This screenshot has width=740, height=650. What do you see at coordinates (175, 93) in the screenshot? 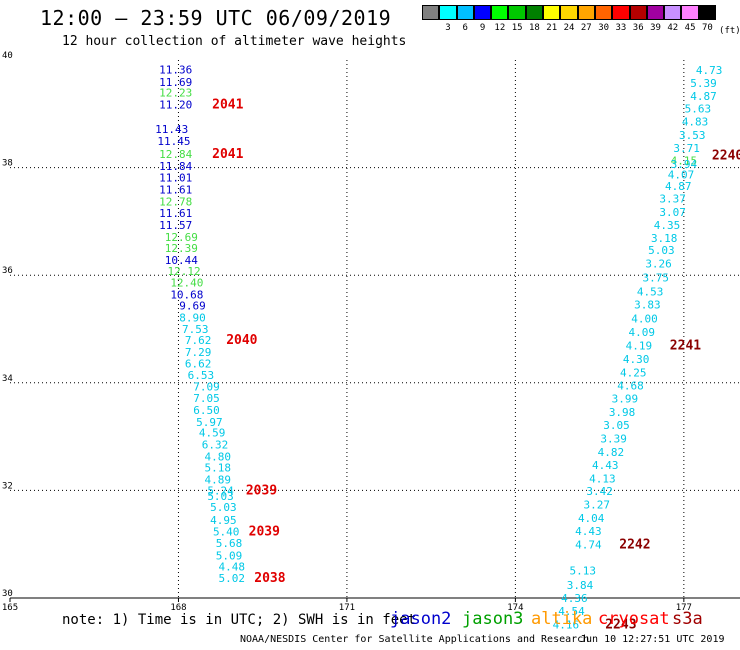
I see `wave-height-label: 12.23` at bounding box center [175, 93].